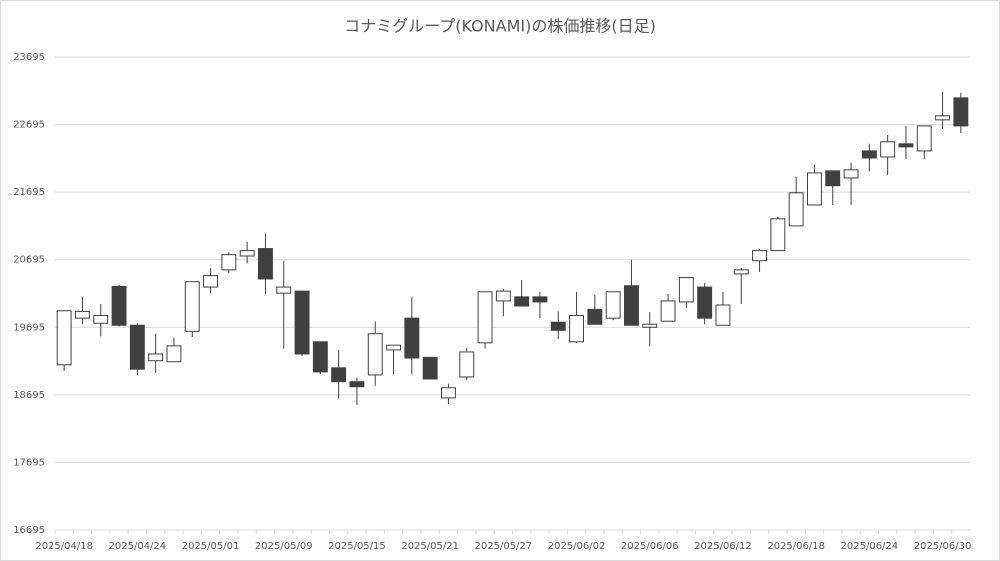 The image size is (1000, 561). What do you see at coordinates (870, 546) in the screenshot?
I see `x-tick-label: 2025/06/24` at bounding box center [870, 546].